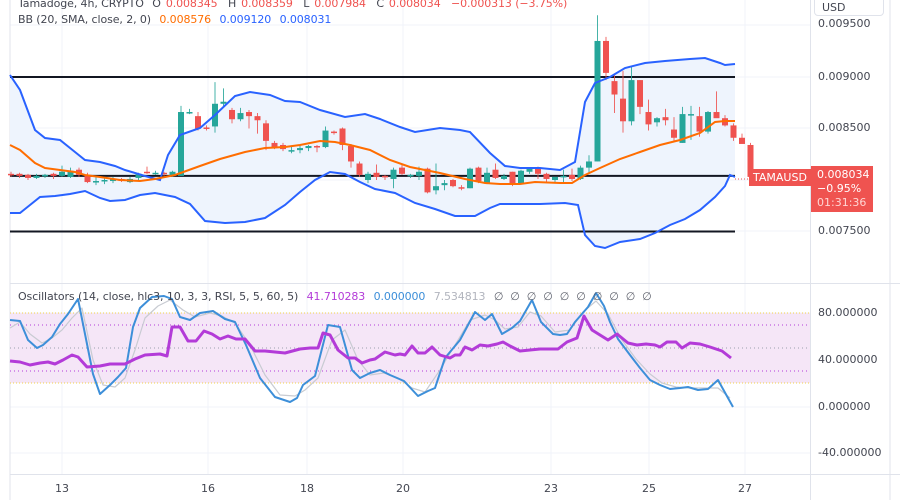 The image size is (900, 500). What do you see at coordinates (844, 230) in the screenshot?
I see `price-tick: 0.007500` at bounding box center [844, 230].